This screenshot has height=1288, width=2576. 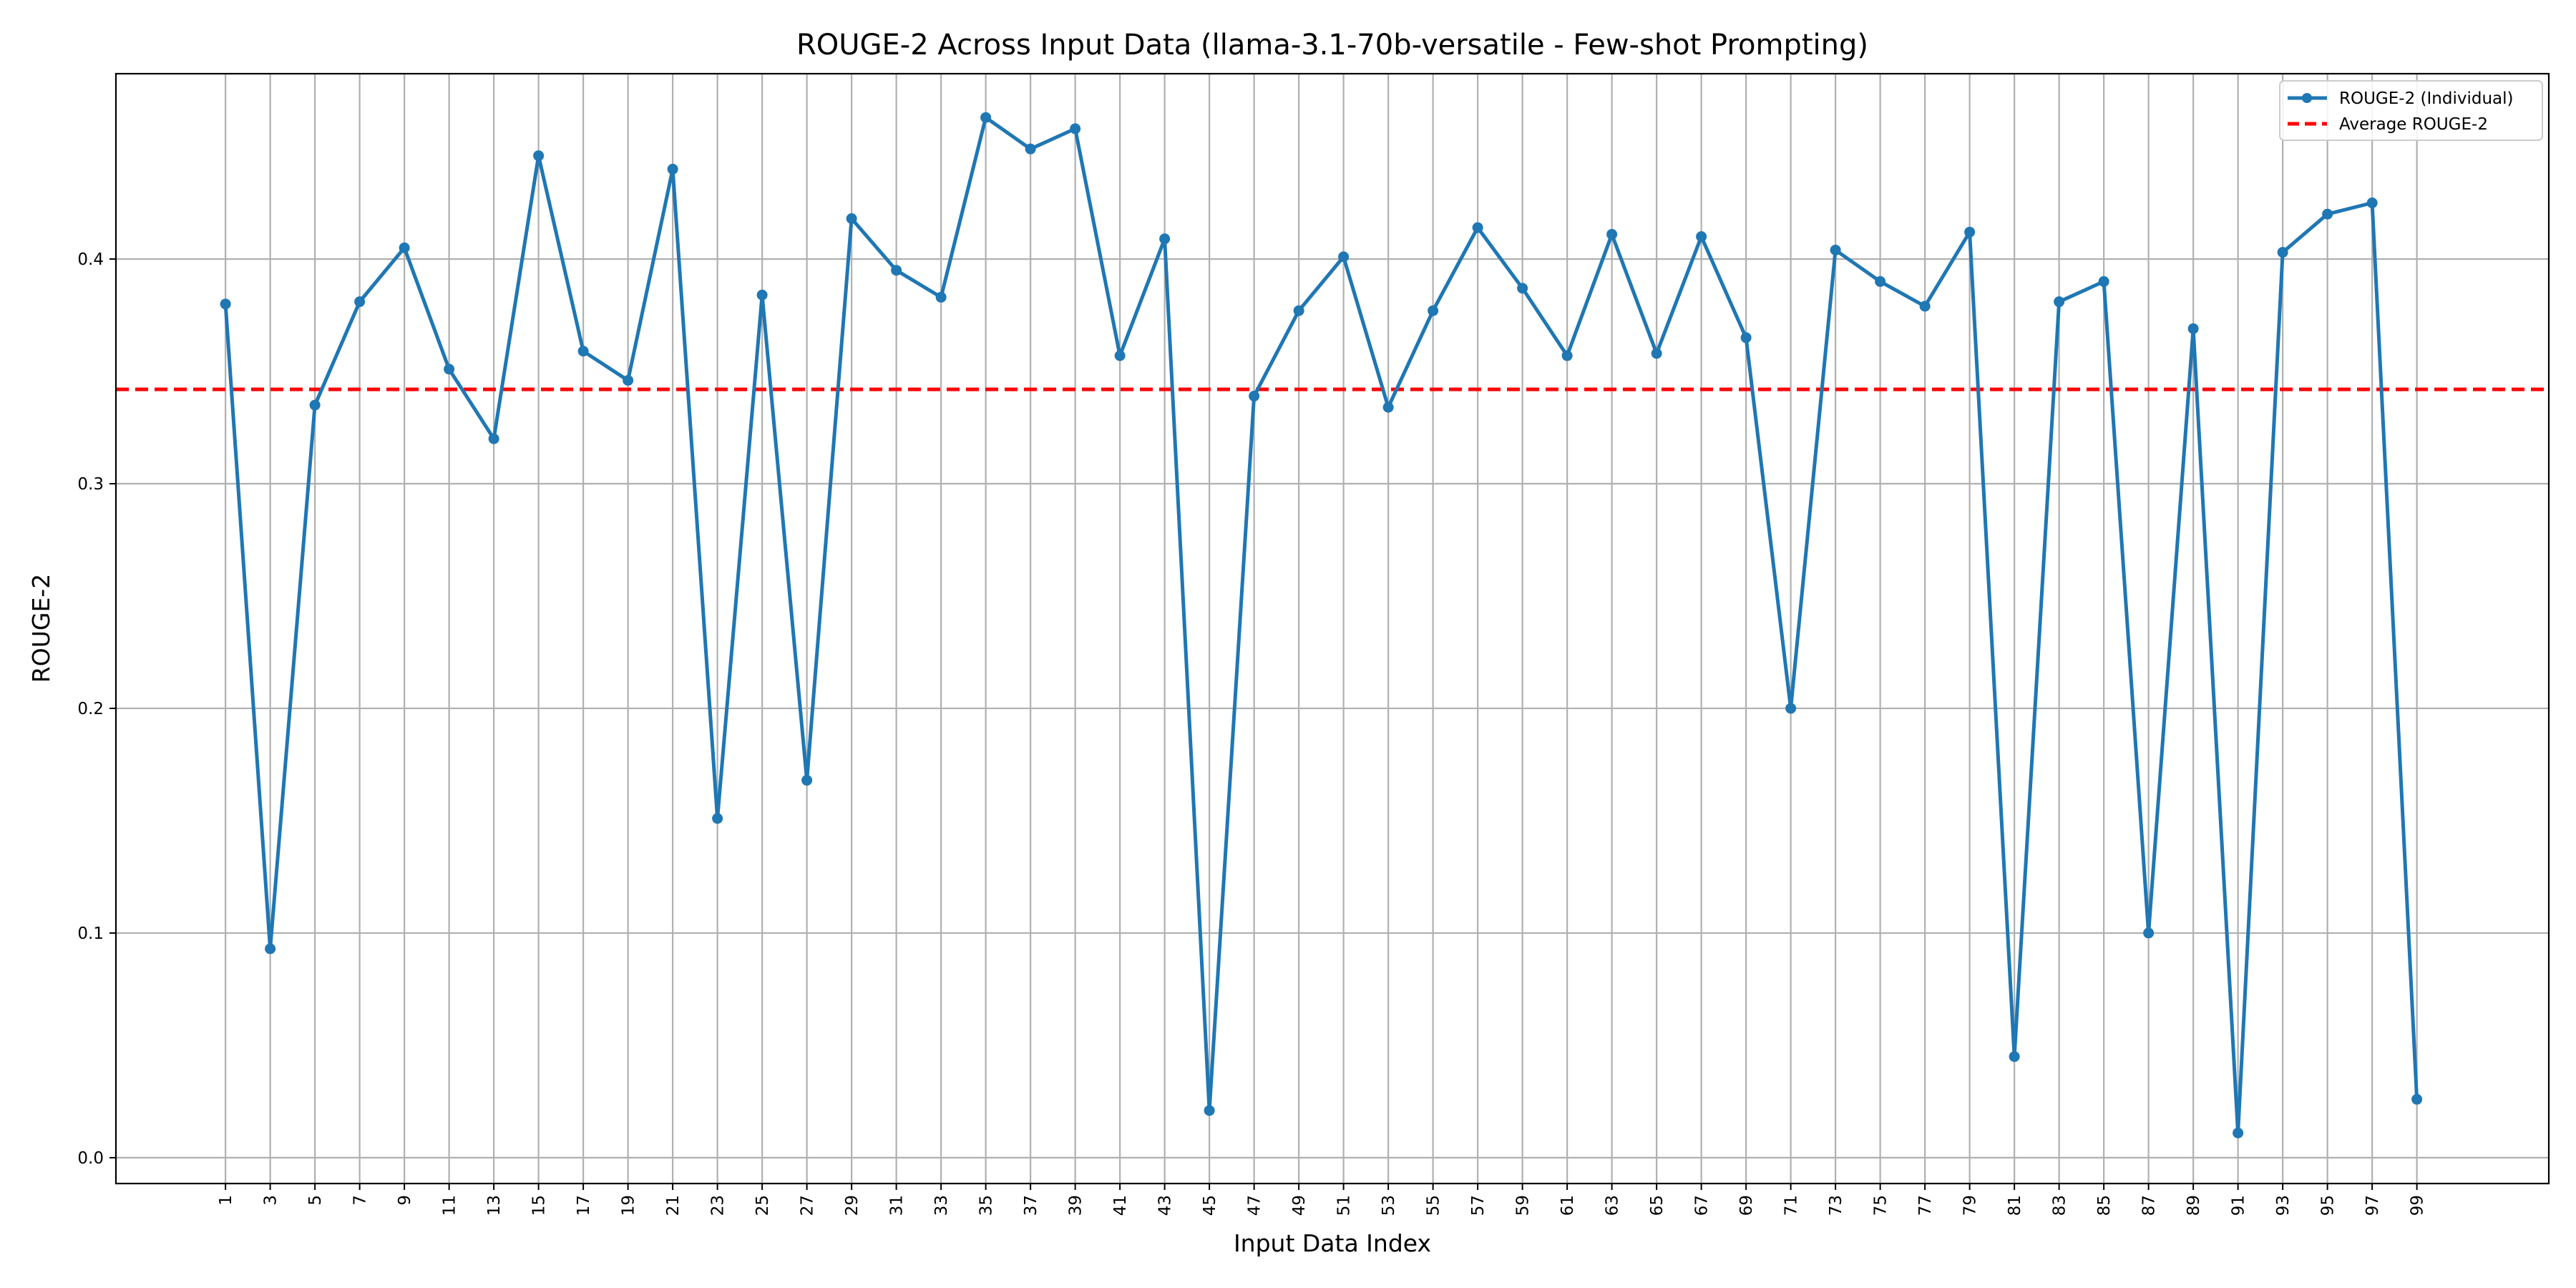 What do you see at coordinates (2328, 1205) in the screenshot?
I see `x-tick-label: 95` at bounding box center [2328, 1205].